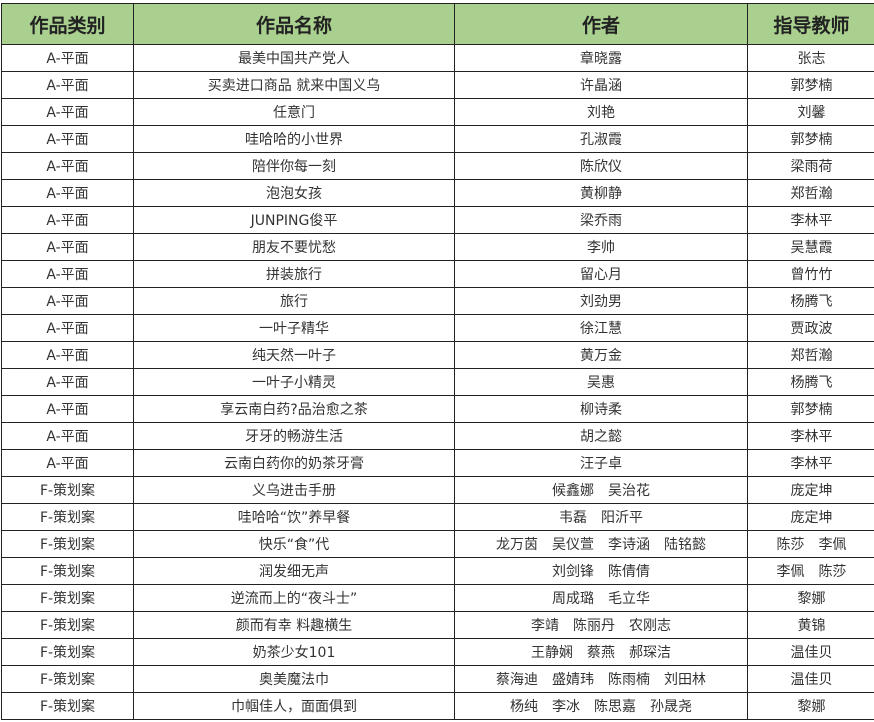  I want to click on cell-title: 奶茶少女101, so click(294, 652).